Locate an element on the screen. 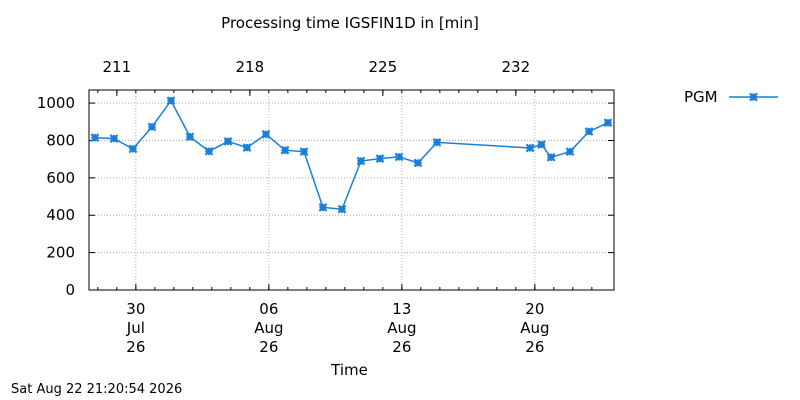 Image resolution: width=800 pixels, height=400 pixels. y-tick-label: 0 is located at coordinates (70, 290).